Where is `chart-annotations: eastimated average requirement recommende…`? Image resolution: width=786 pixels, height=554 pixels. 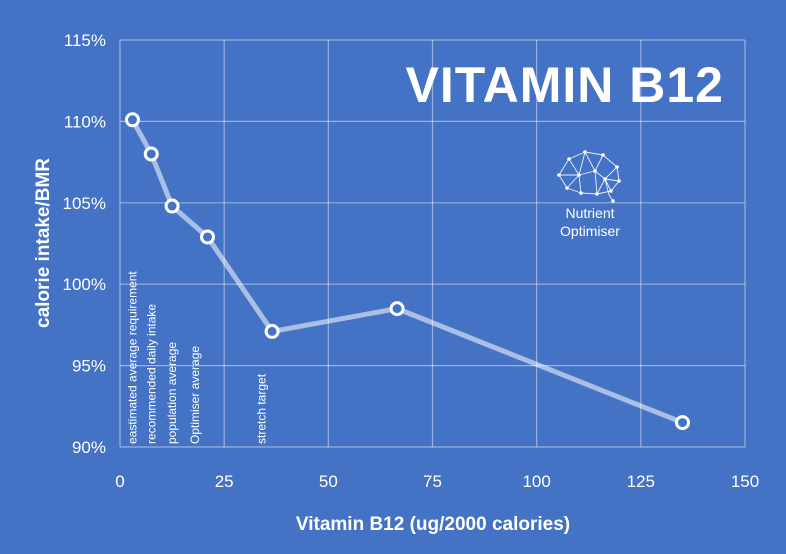 chart-annotations: eastimated average requirement recommende… is located at coordinates (197, 357).